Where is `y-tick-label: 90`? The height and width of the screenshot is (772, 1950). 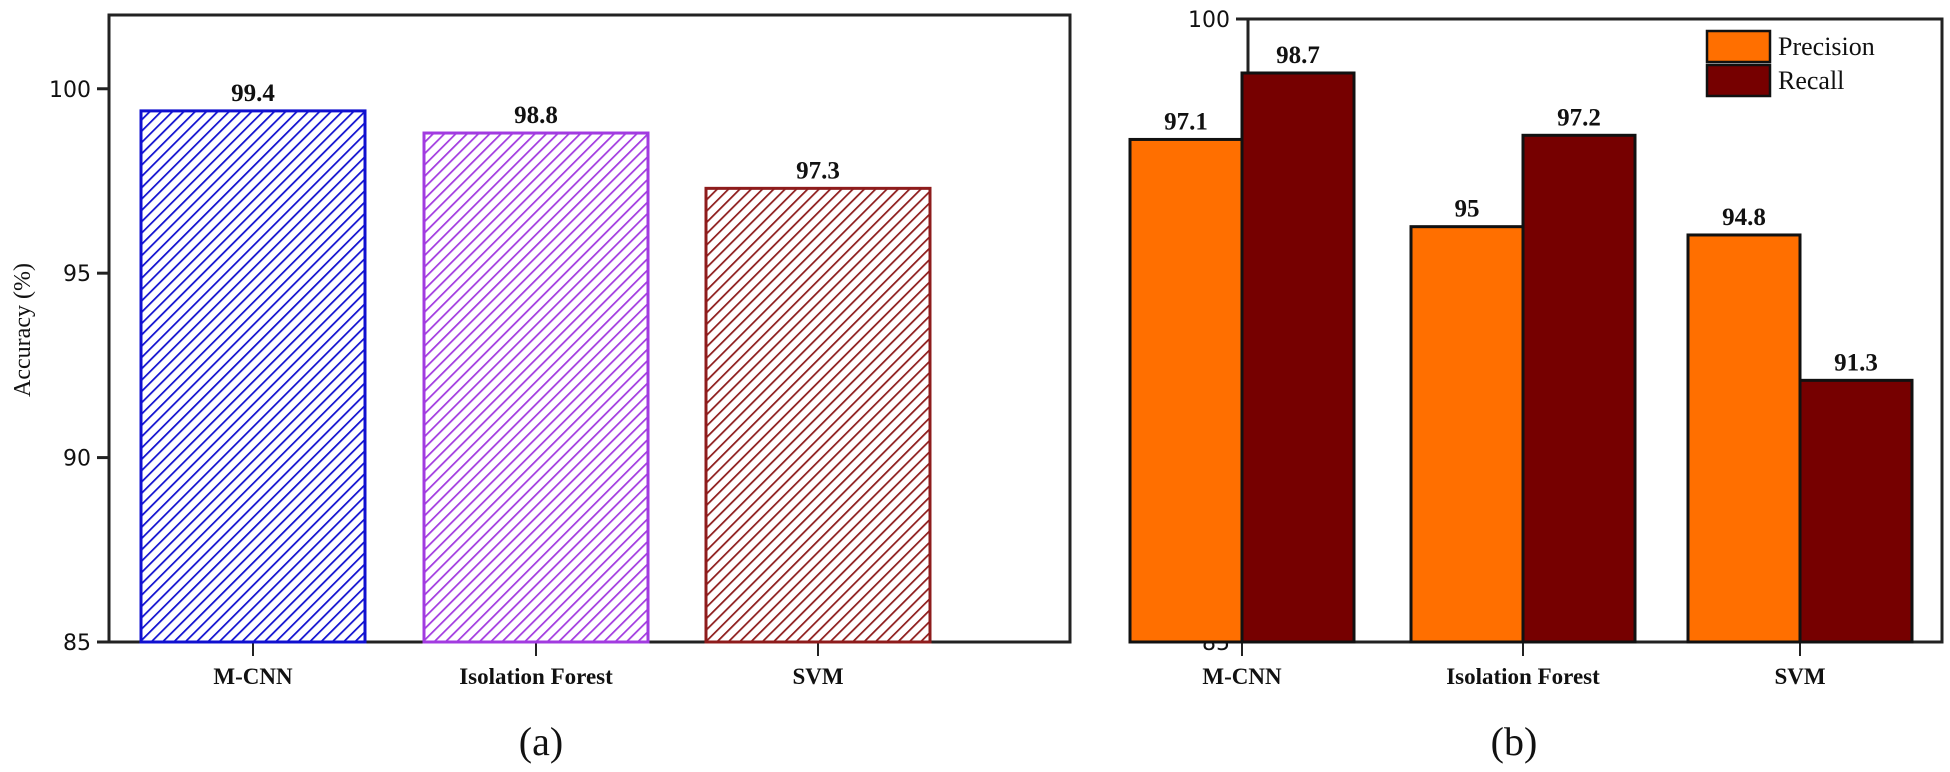 y-tick-label: 90 is located at coordinates (77, 459).